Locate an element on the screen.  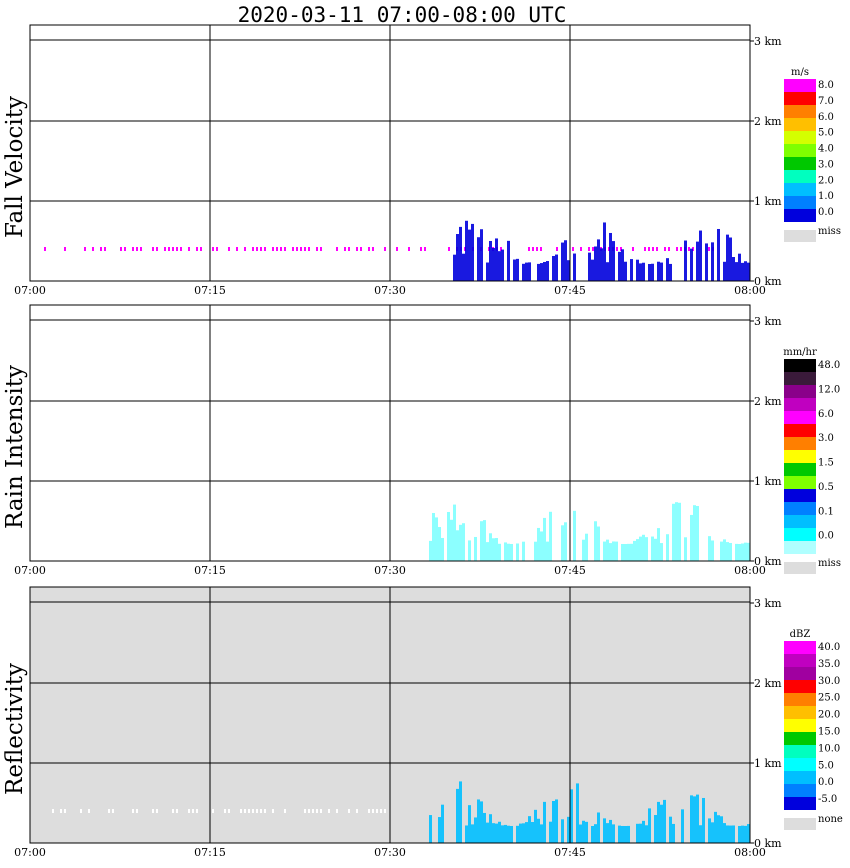
legend-label: 2.0 is located at coordinates (826, 180).